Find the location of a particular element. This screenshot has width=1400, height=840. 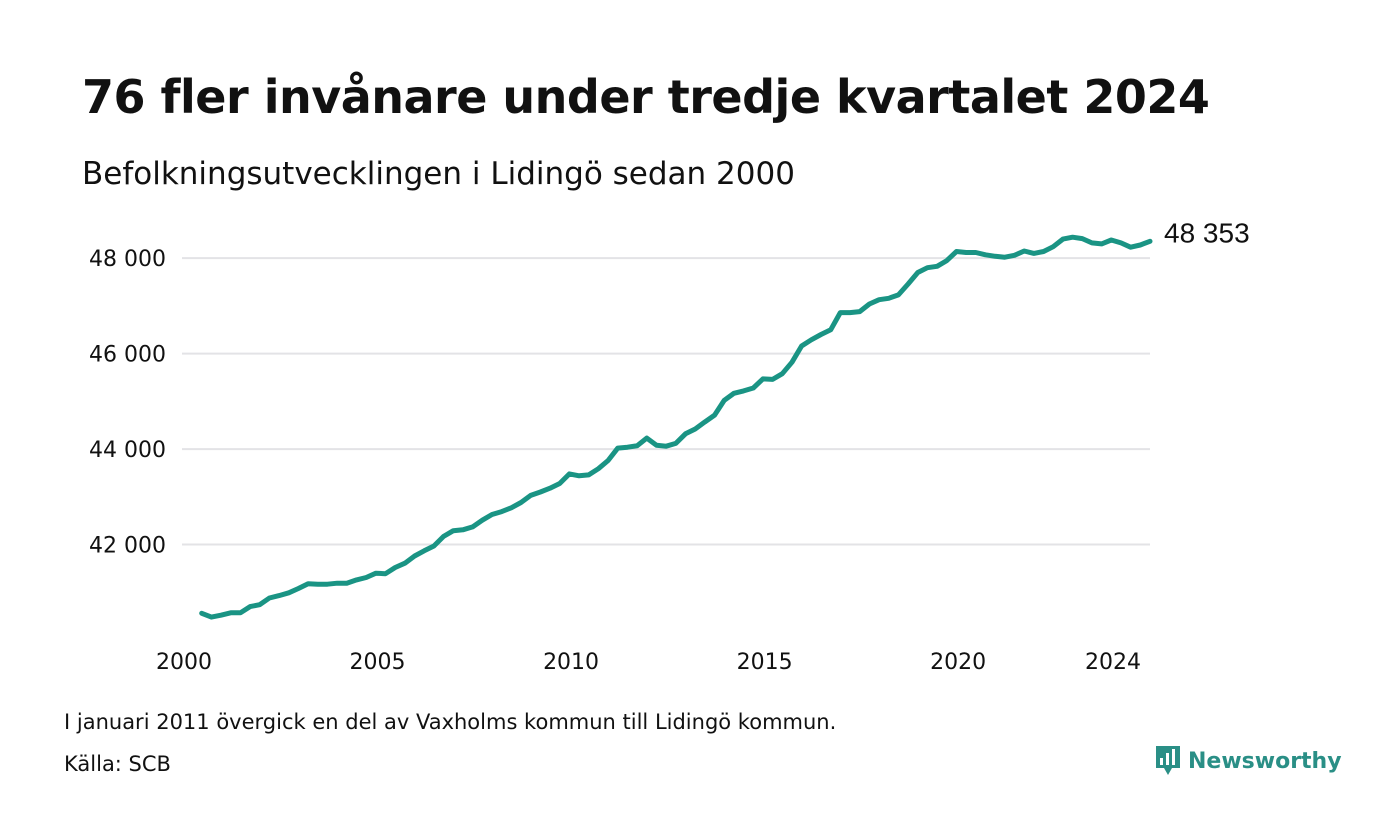

y-tick-label: 46 000 is located at coordinates (127, 355).